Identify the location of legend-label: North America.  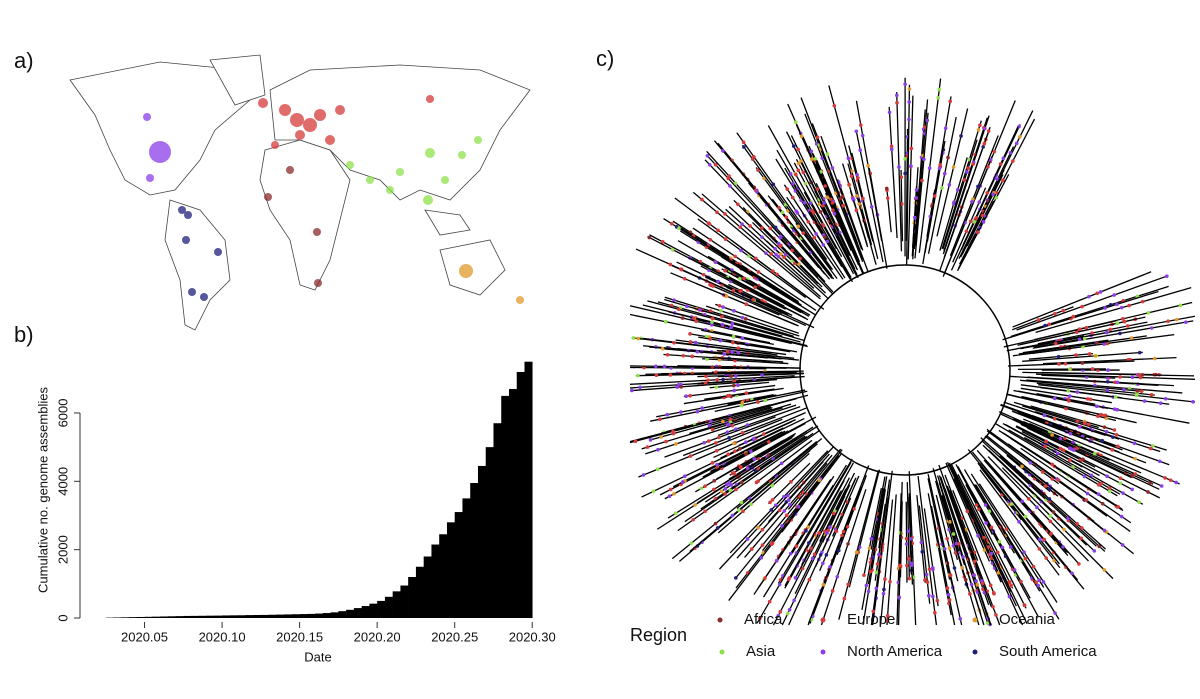
(895, 651).